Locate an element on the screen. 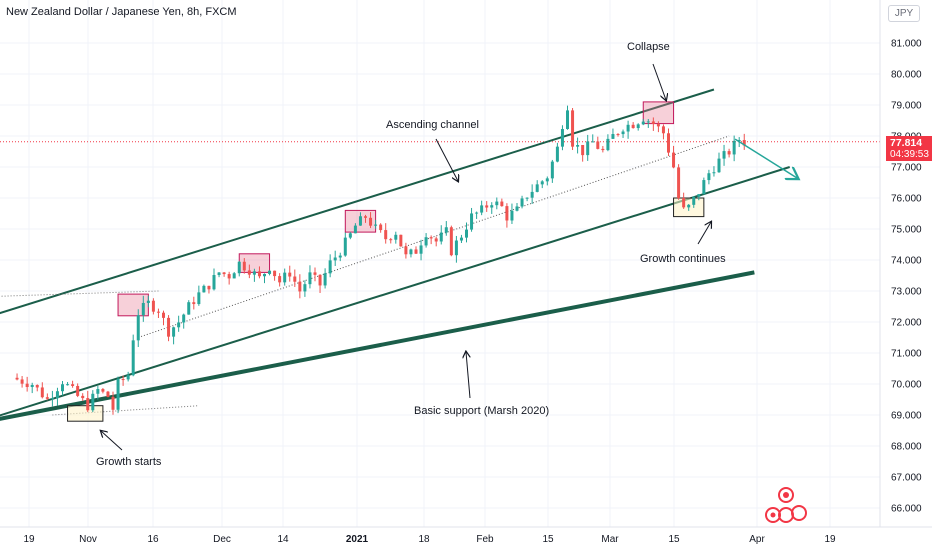  growth-starts-arrow is located at coordinates (112, 441).